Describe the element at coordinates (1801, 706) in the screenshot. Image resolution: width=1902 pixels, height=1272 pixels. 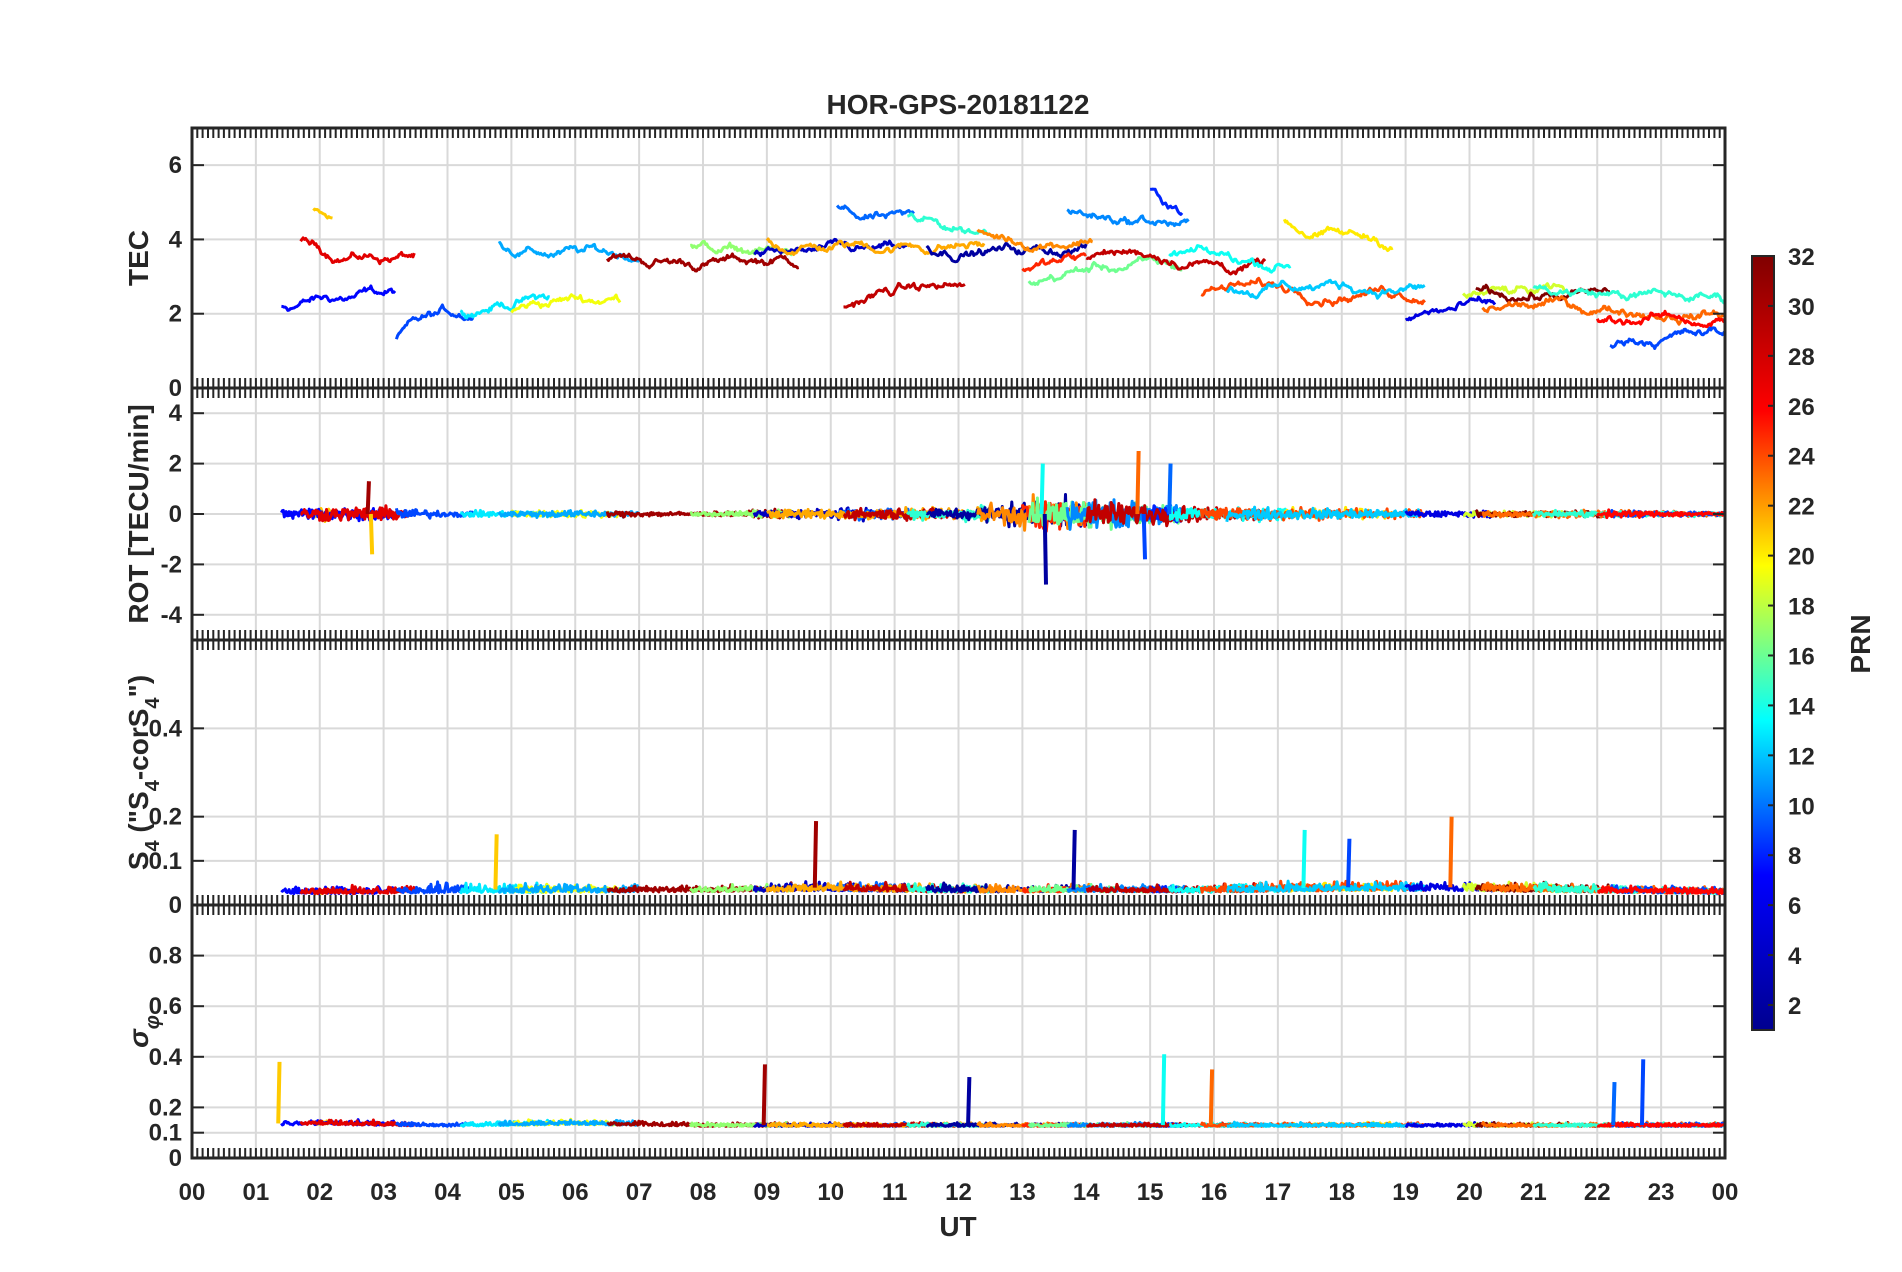
I see `colorbar-tick-label: 14` at that location.